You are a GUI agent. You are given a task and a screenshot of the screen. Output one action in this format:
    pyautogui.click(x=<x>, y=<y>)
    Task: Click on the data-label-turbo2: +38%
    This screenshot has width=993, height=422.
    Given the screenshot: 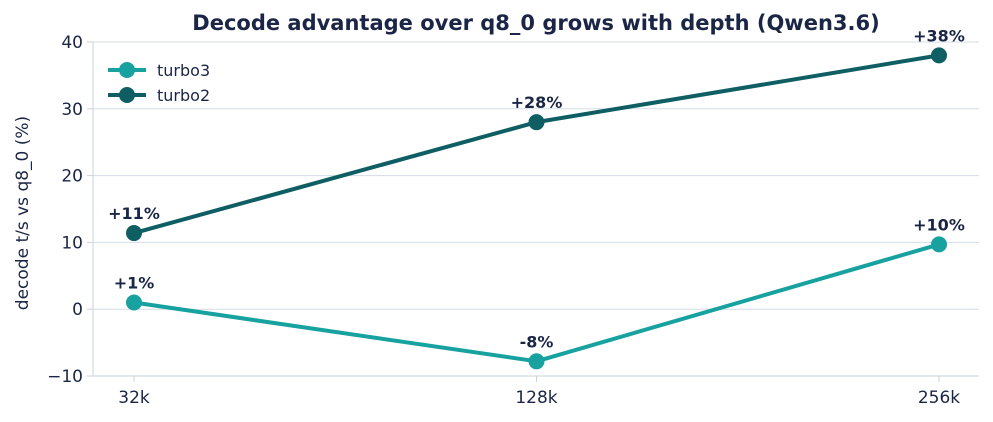 What is the action you would take?
    pyautogui.click(x=939, y=35)
    